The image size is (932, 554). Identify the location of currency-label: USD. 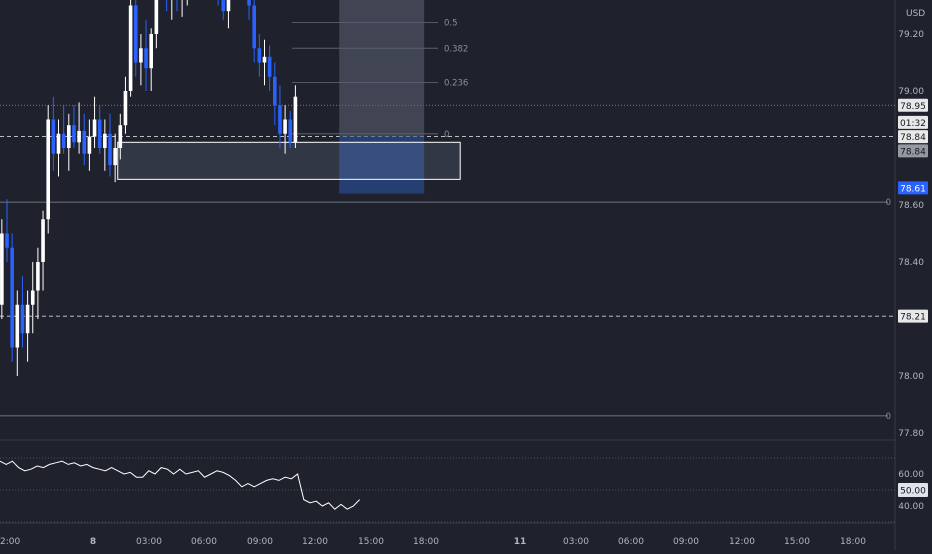
(915, 14).